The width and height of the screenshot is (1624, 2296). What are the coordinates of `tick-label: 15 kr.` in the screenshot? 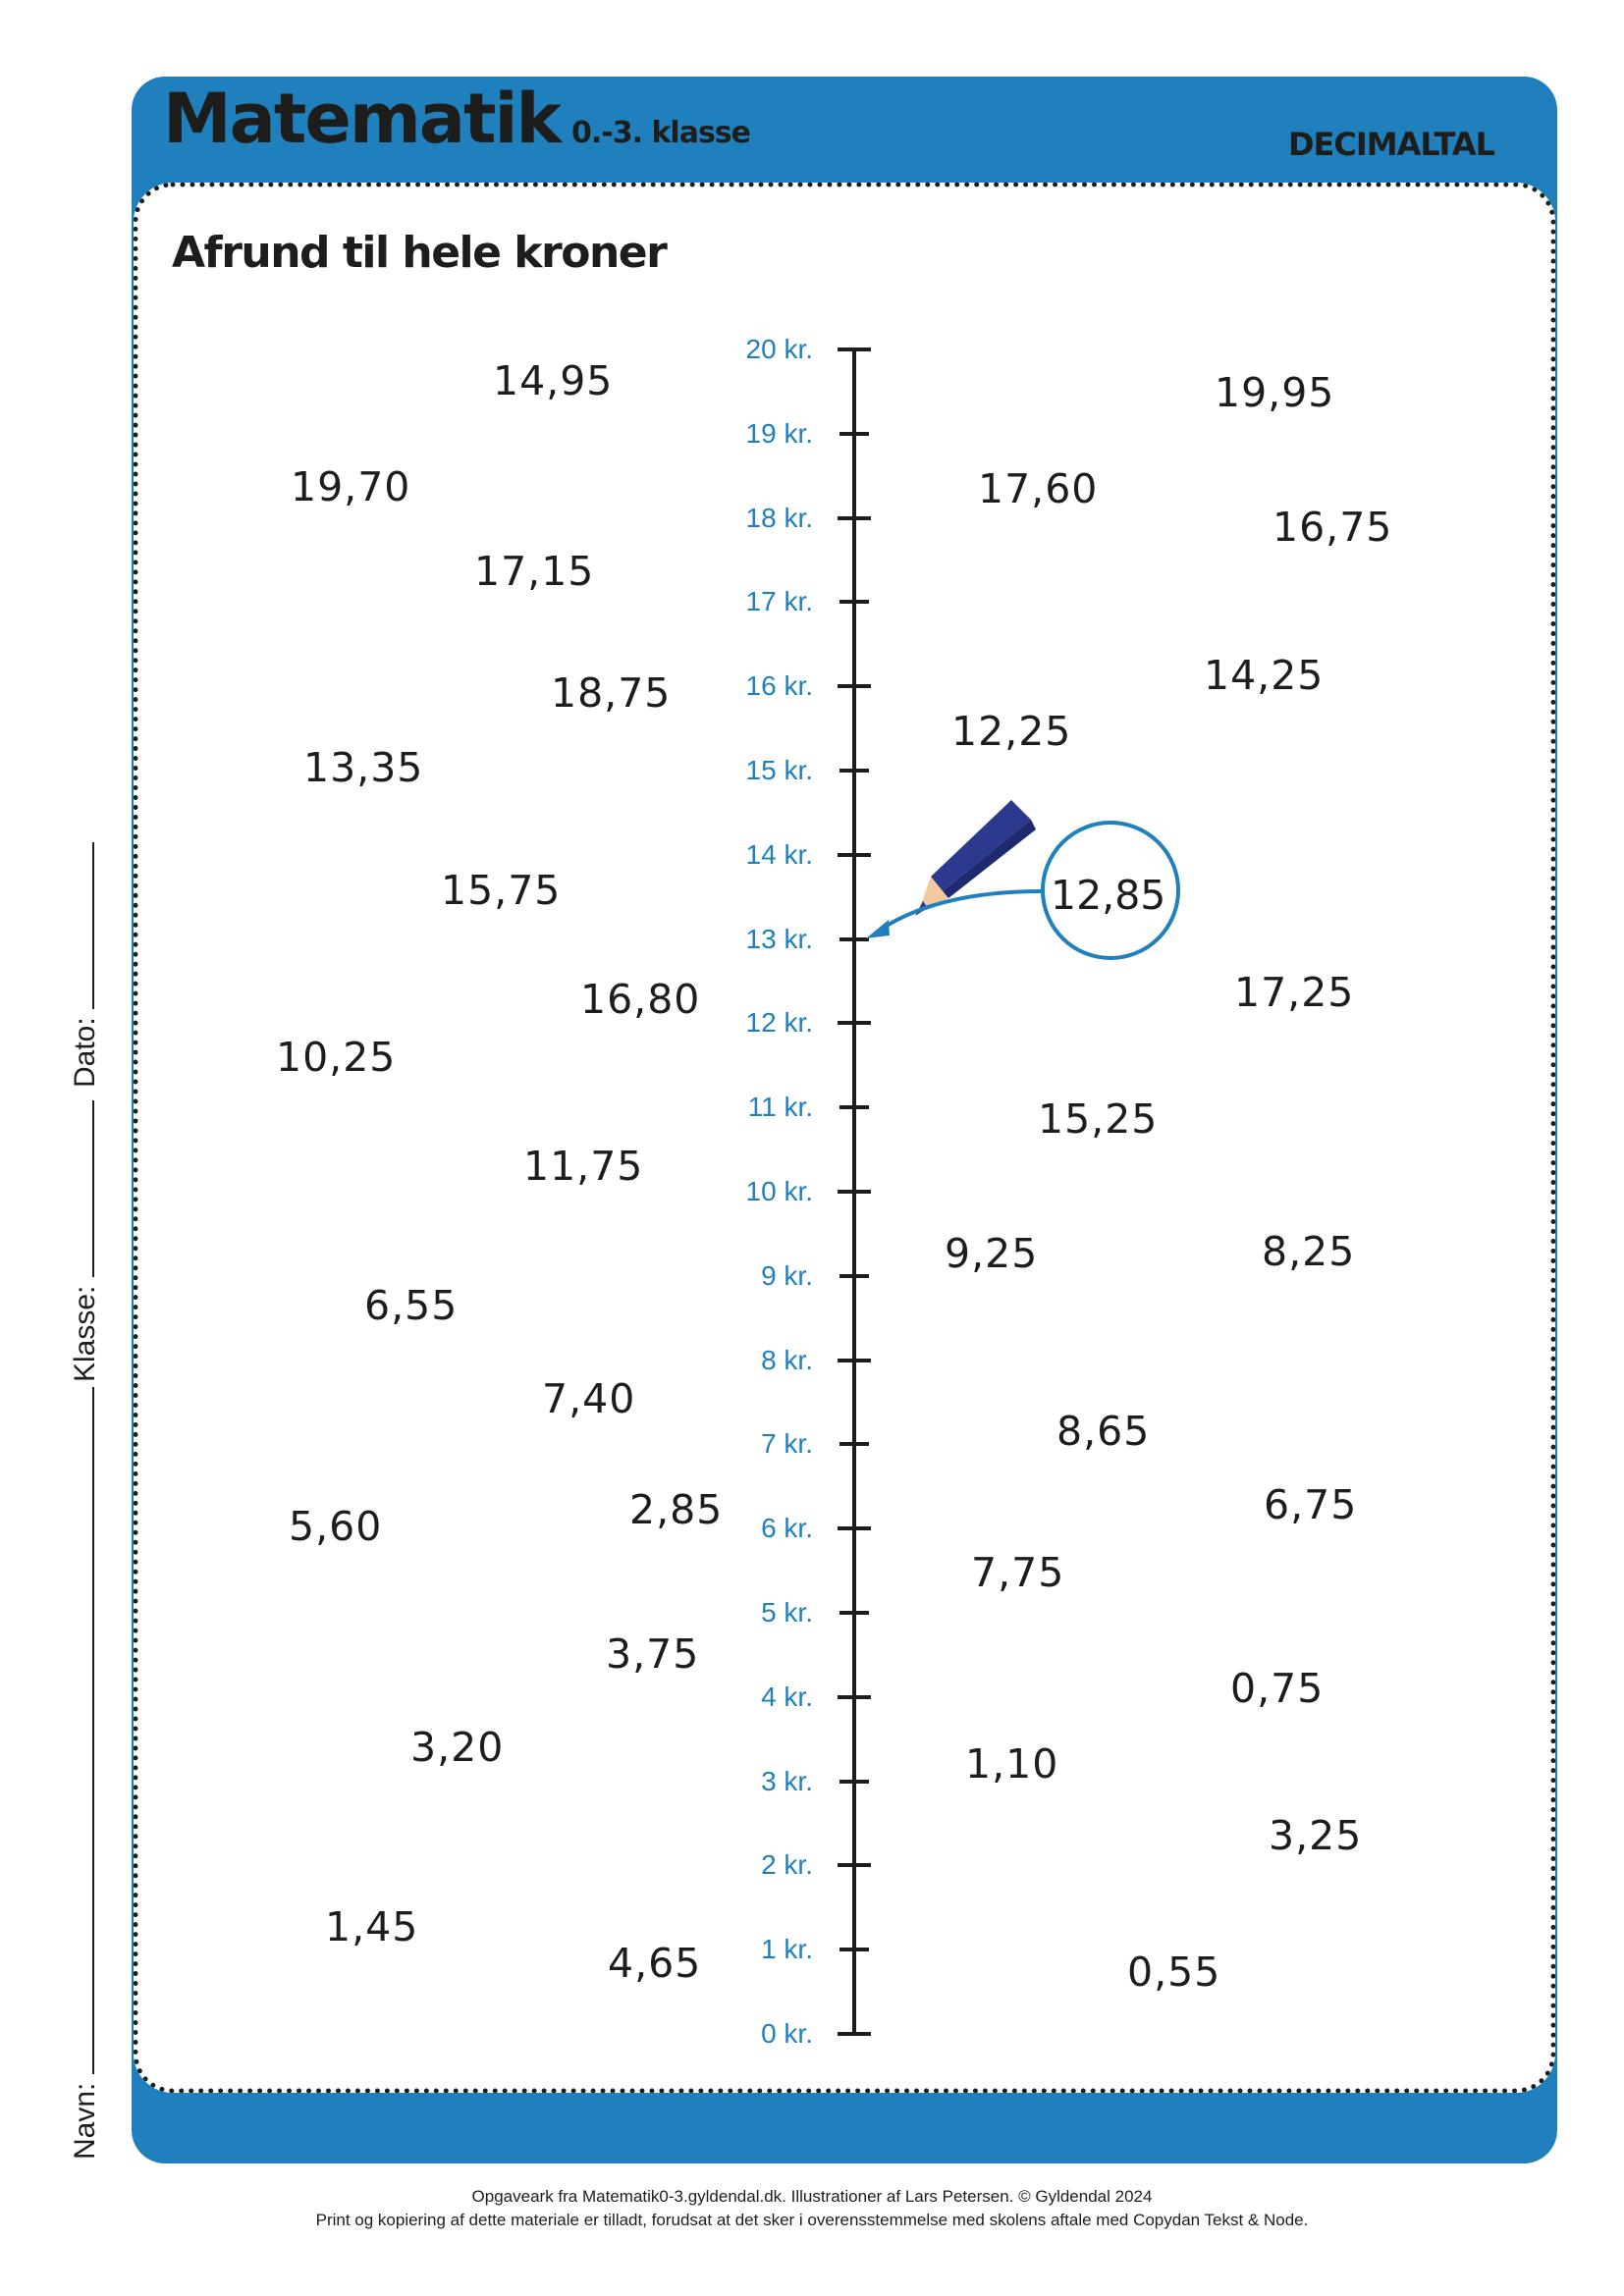 It's located at (779, 770).